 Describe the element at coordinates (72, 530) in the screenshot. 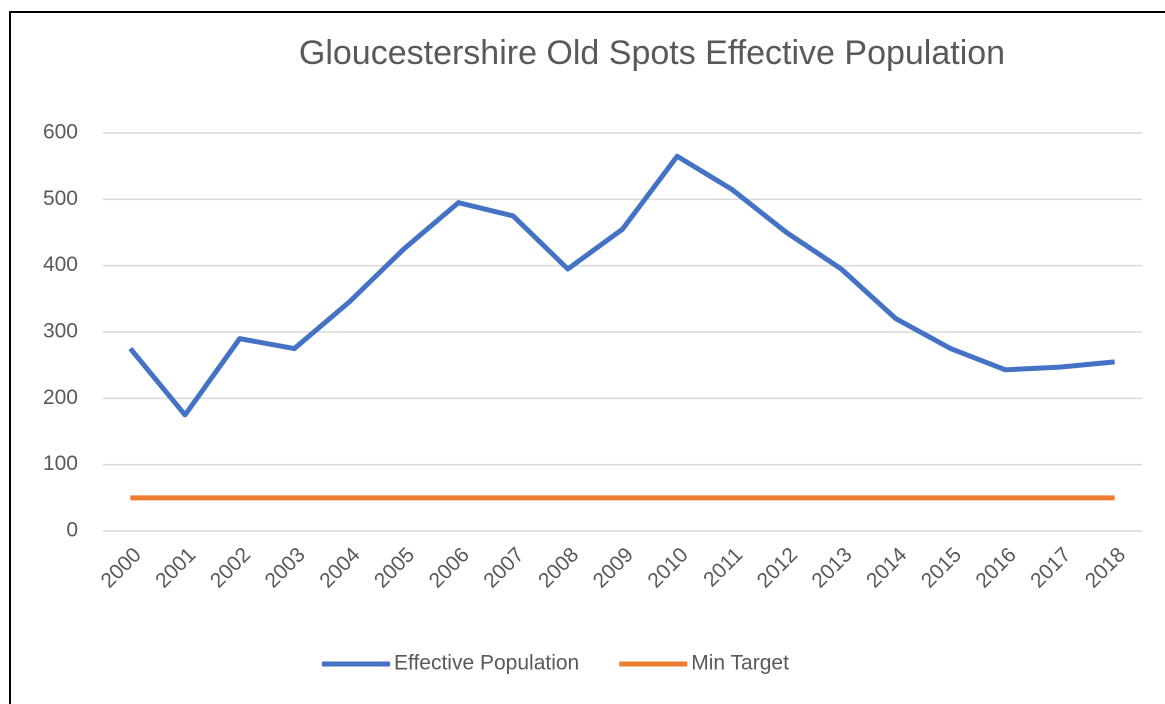

I see `y-tick-label: 0` at that location.